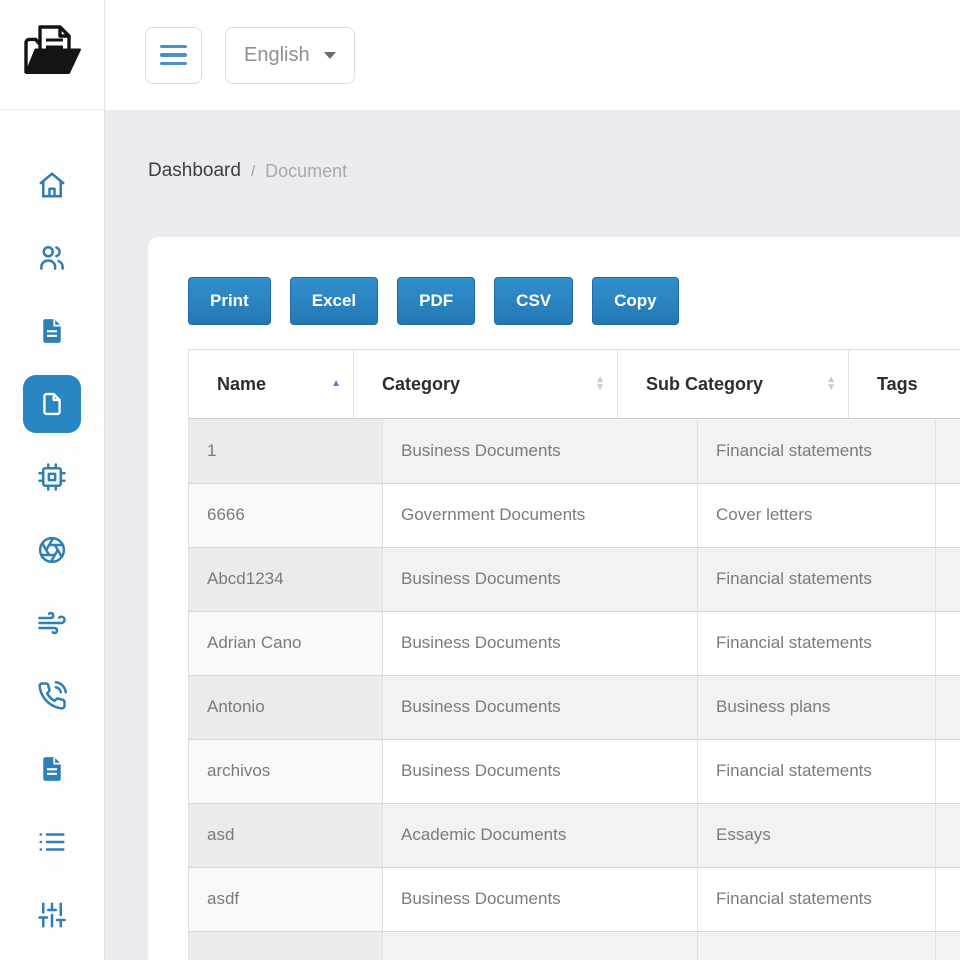 This screenshot has height=960, width=960. I want to click on sidebar-item-home, so click(52, 184).